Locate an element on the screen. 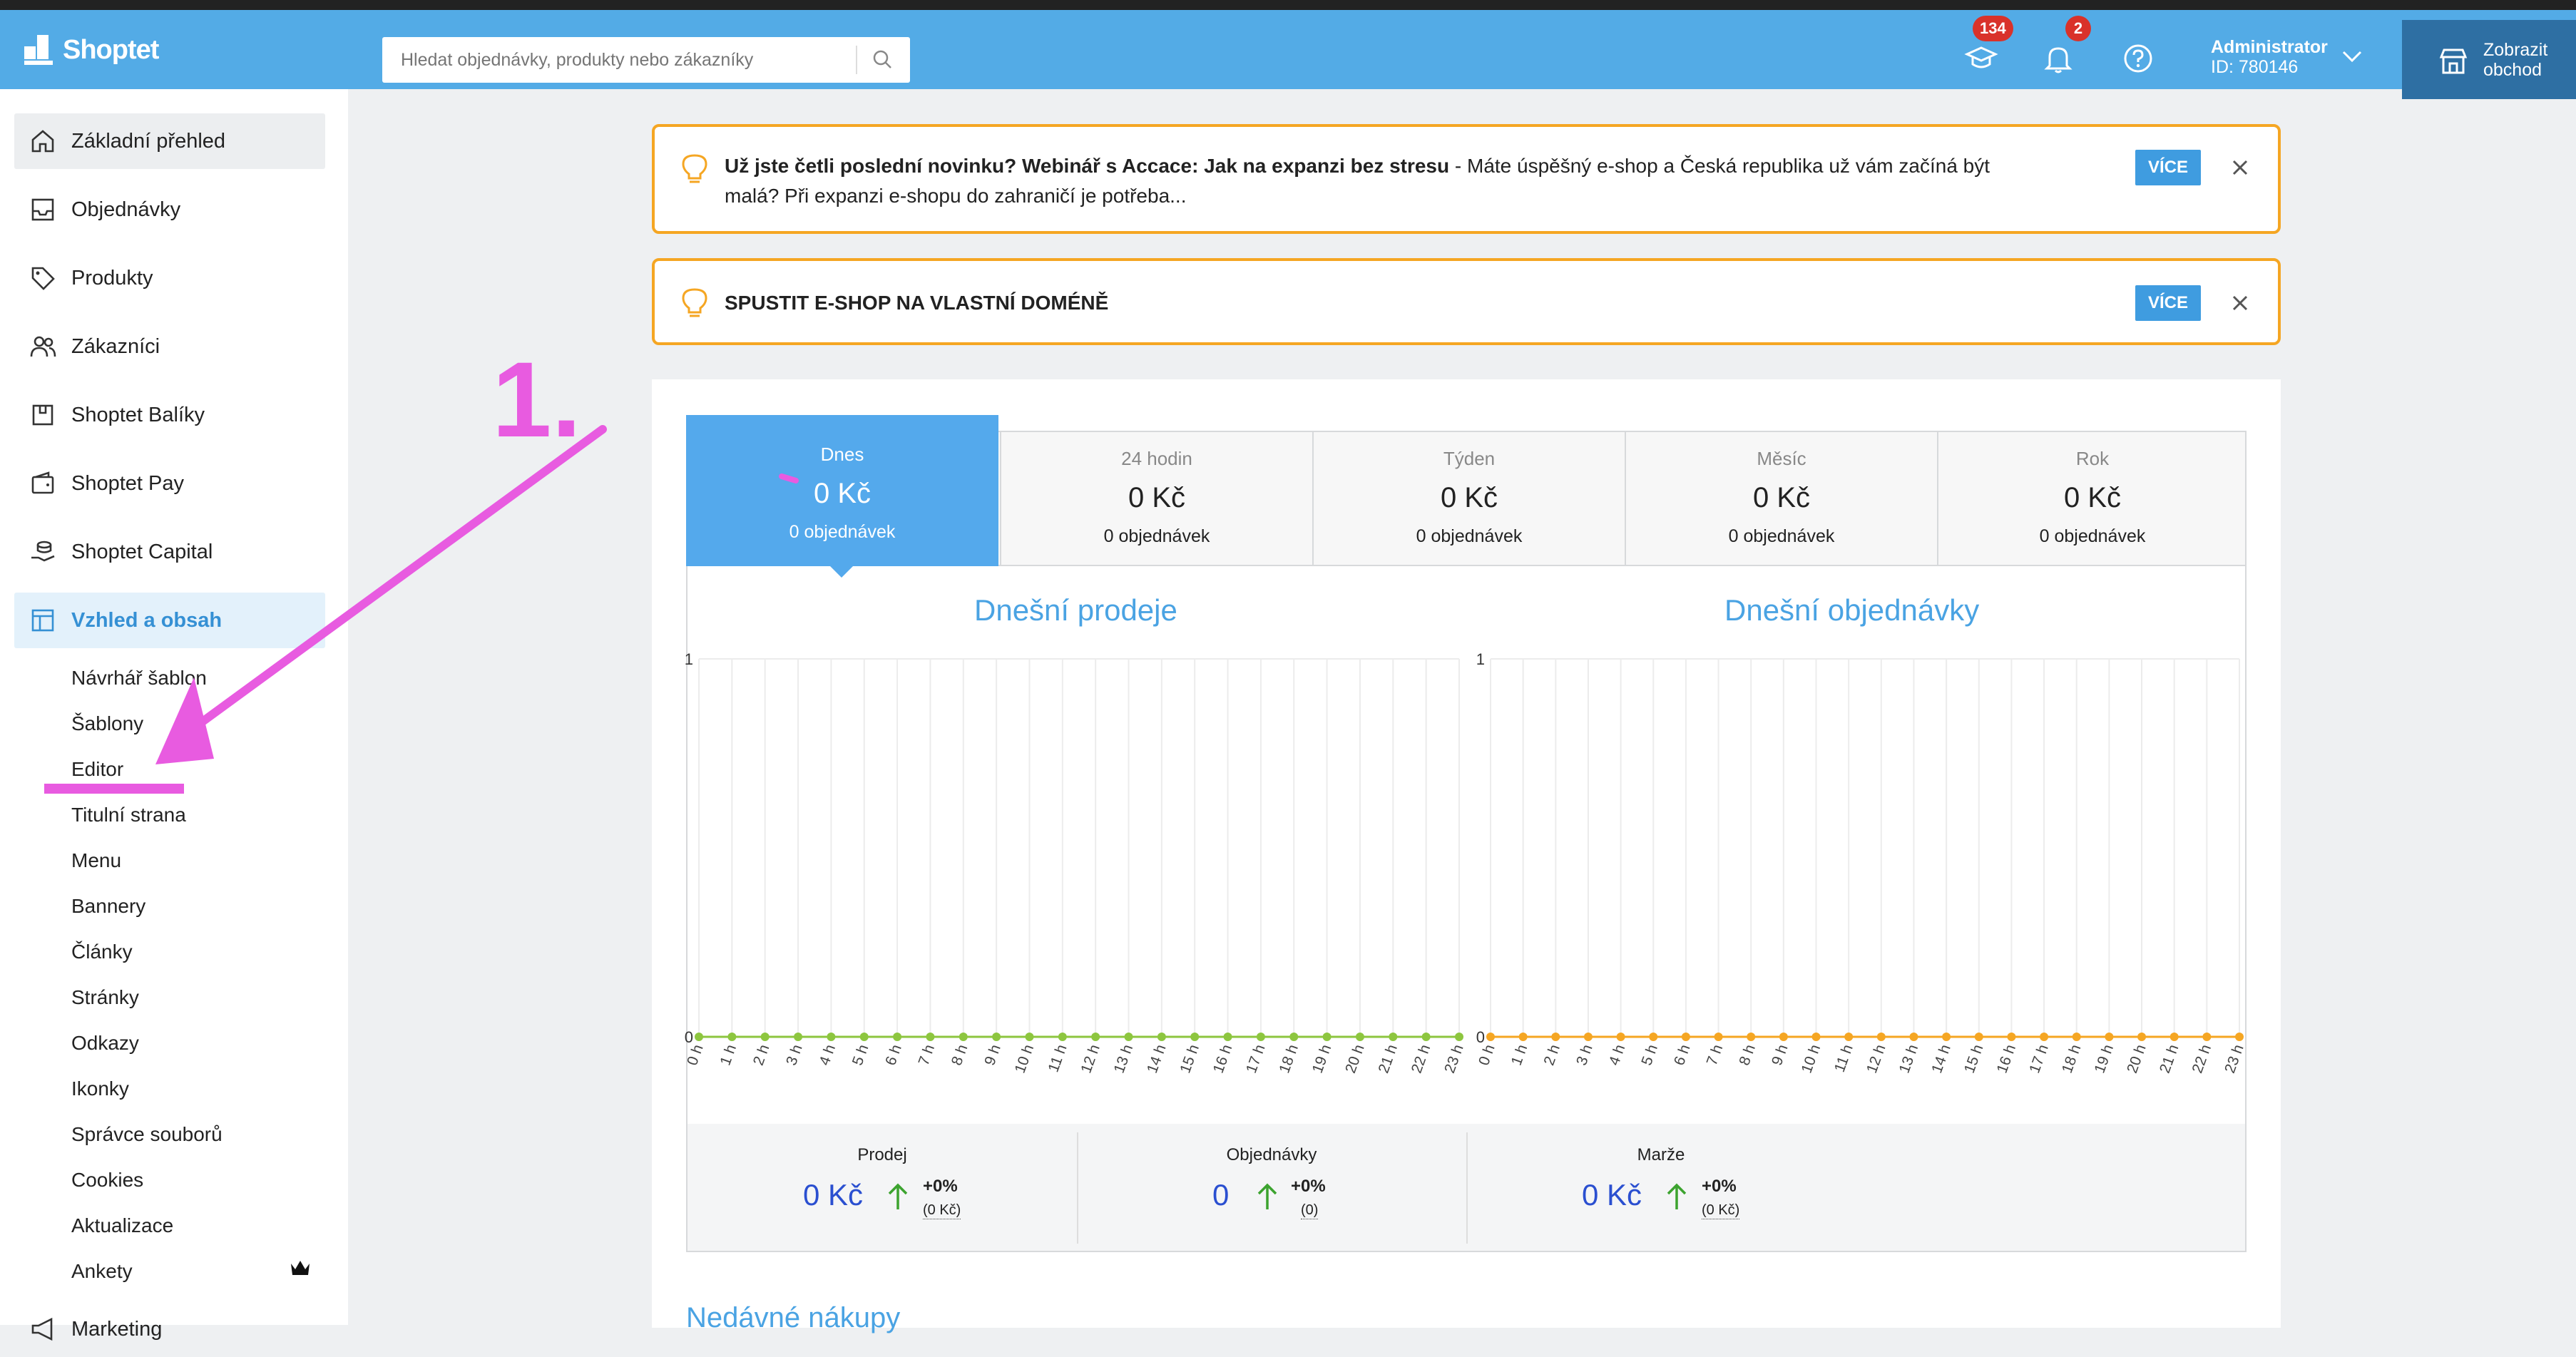 Image resolution: width=2576 pixels, height=1357 pixels. summary-orders: Objednávky 0 +0% (0) is located at coordinates (1271, 1188).